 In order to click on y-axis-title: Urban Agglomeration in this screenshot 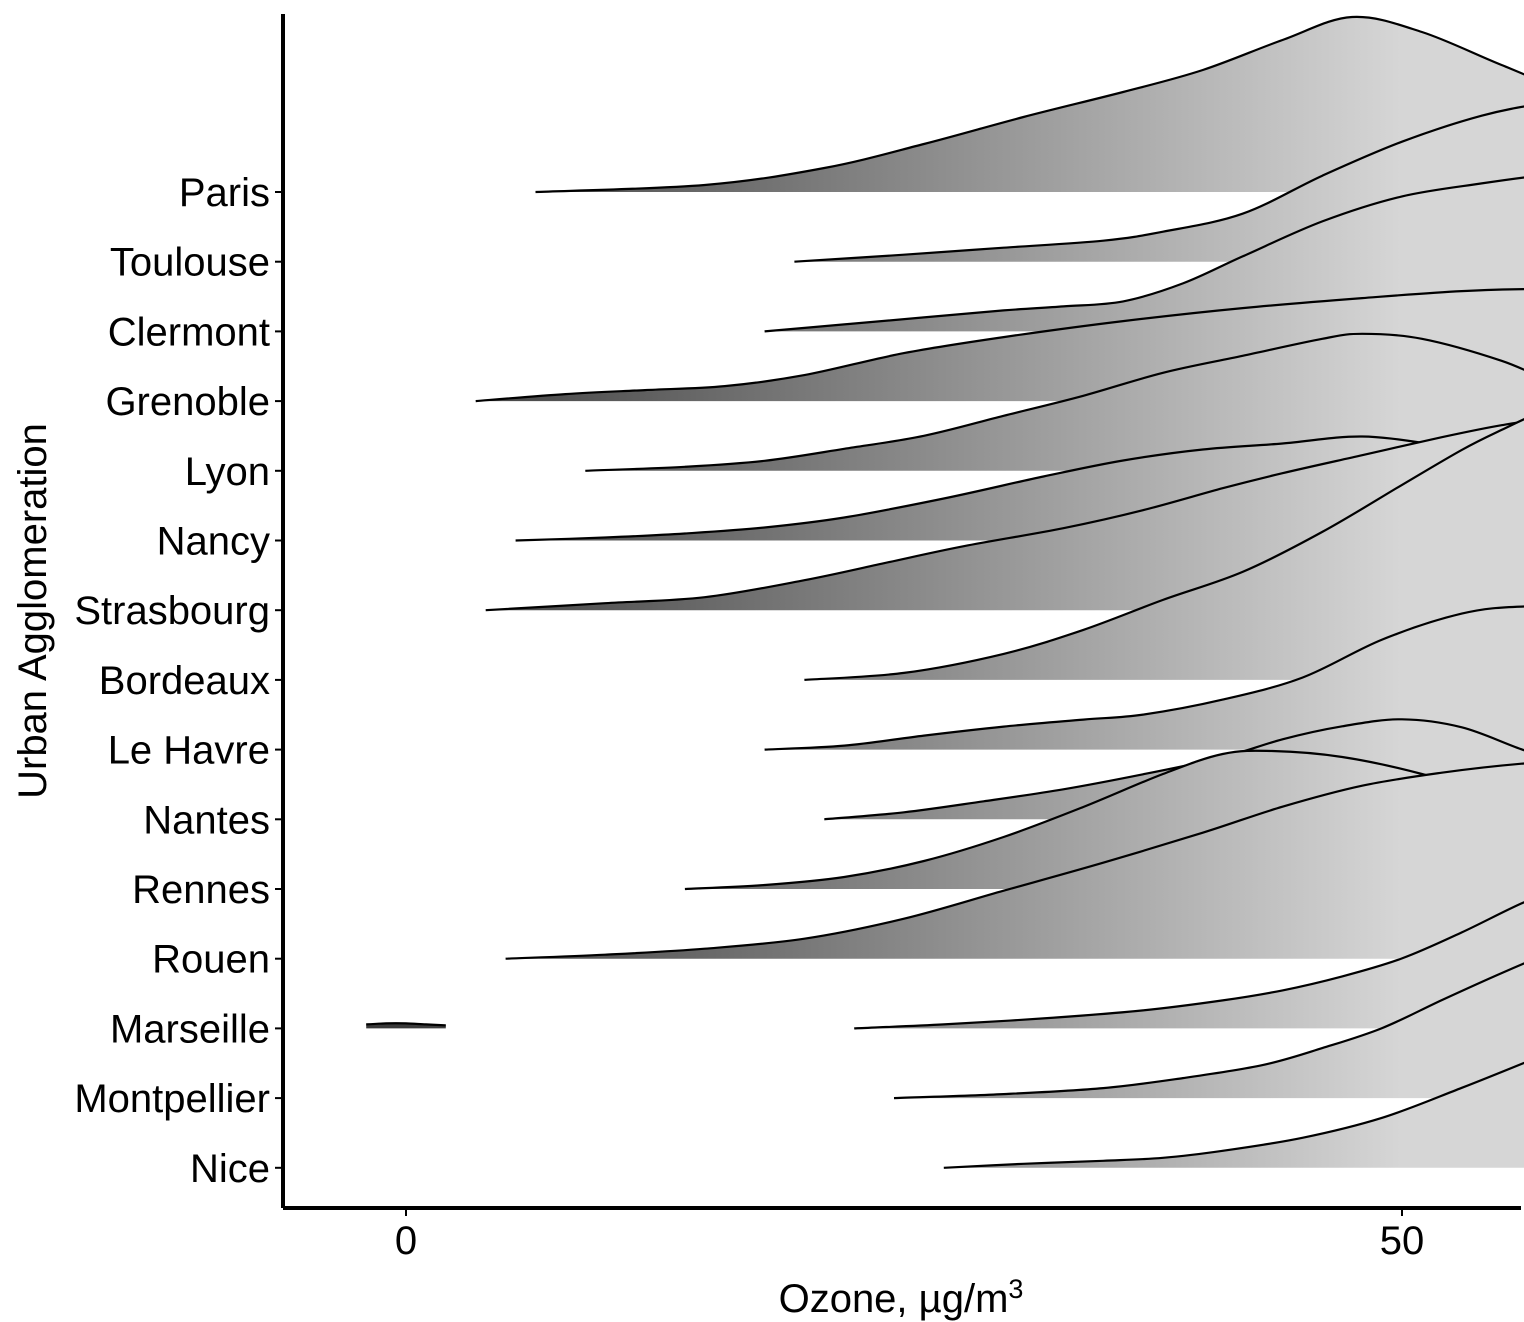, I will do `click(33, 611)`.